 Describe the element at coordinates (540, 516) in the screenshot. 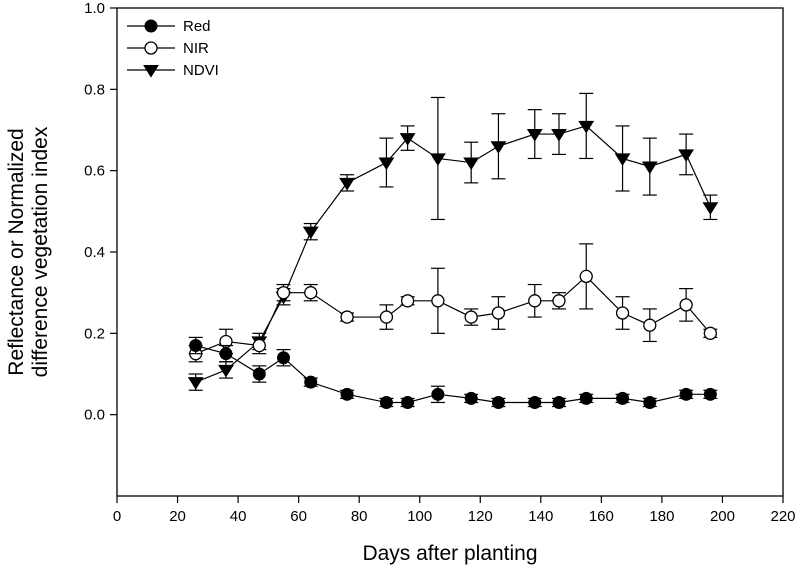

I see `x-tick-label-140: 140` at that location.